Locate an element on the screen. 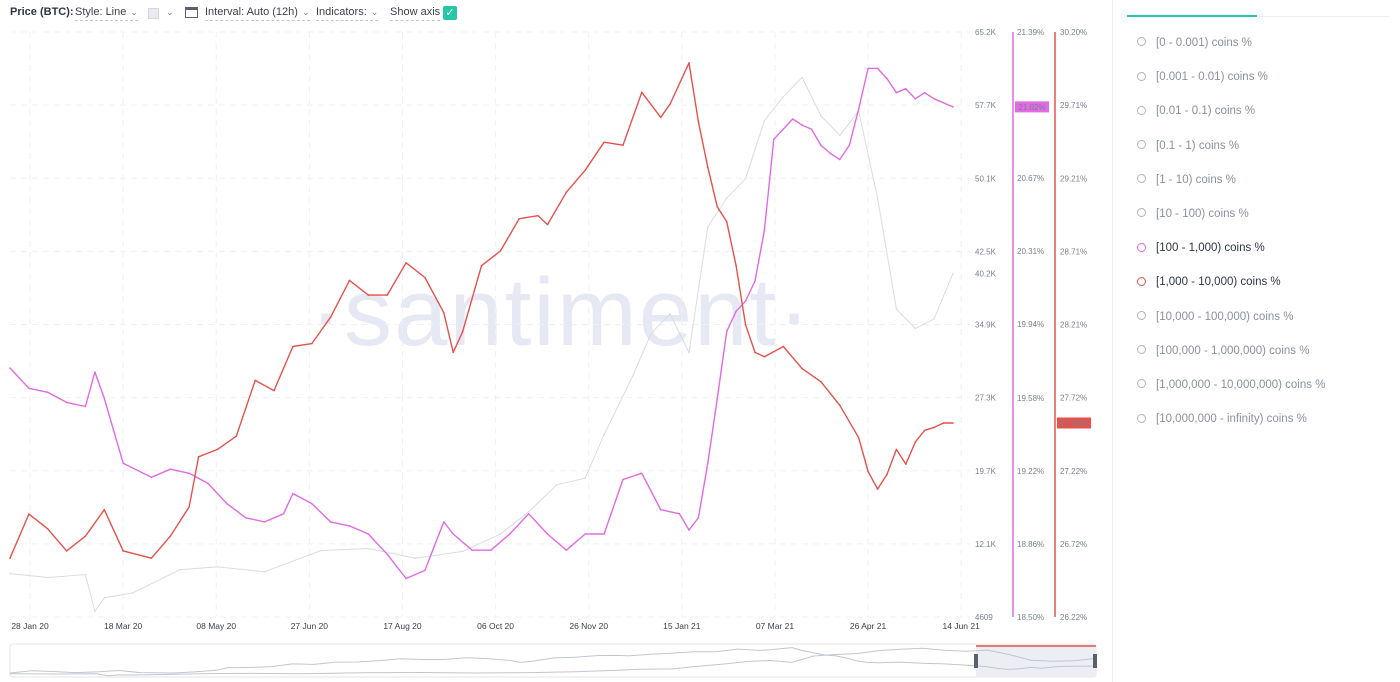  red-tick-label: 29.71% is located at coordinates (1073, 105).